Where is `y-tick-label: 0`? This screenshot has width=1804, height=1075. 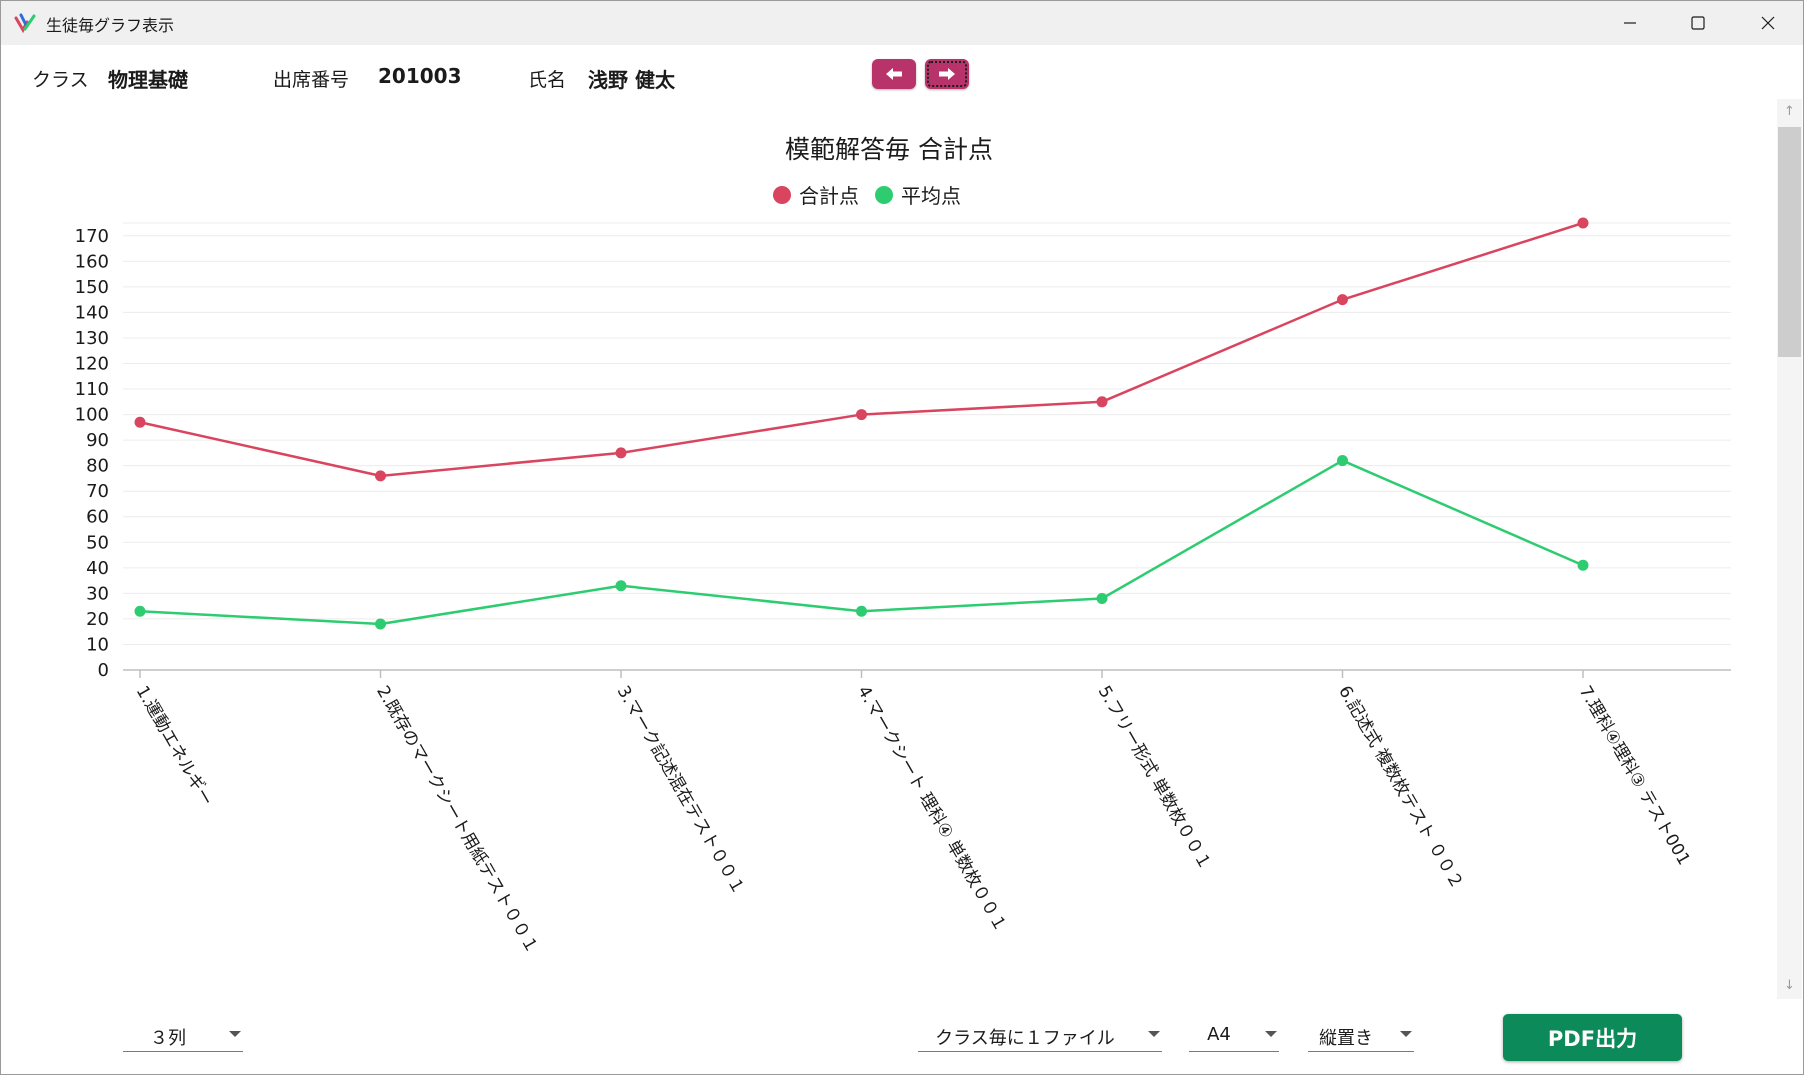 y-tick-label: 0 is located at coordinates (103, 670).